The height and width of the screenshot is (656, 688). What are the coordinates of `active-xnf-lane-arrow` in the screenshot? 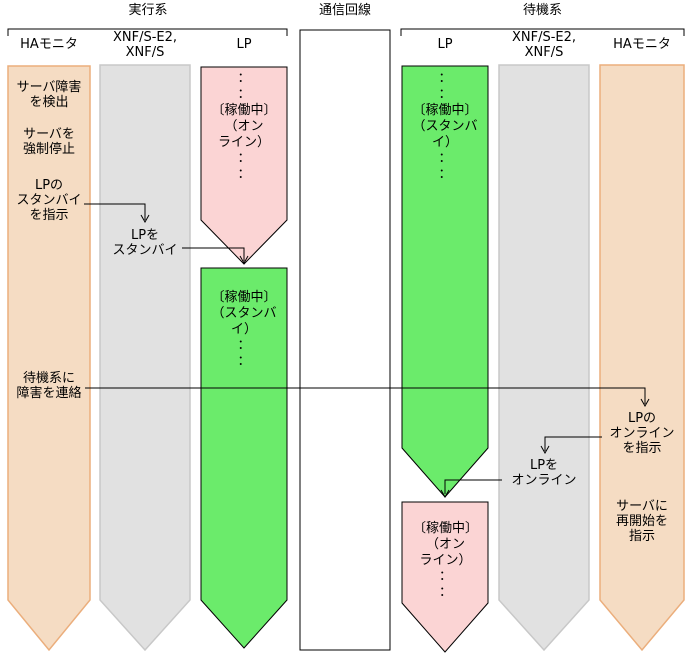 It's located at (145, 358).